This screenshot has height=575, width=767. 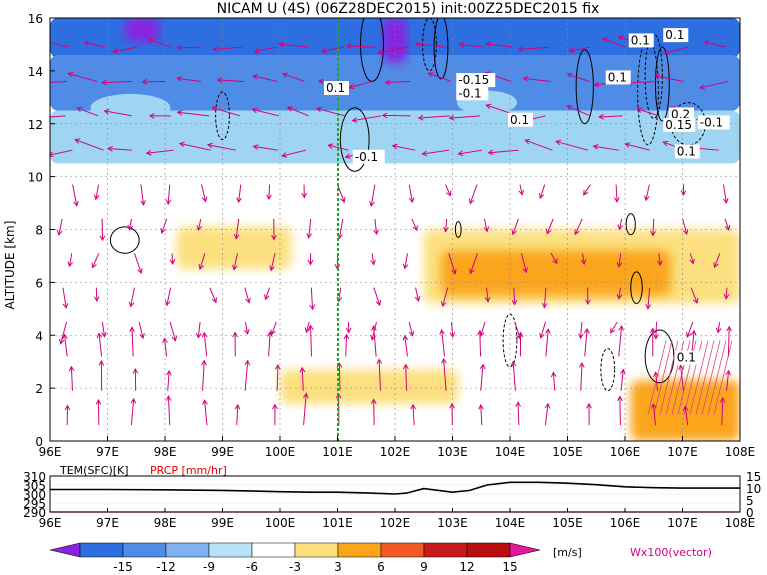 What do you see at coordinates (740, 452) in the screenshot?
I see `x-tick-label: 108E` at bounding box center [740, 452].